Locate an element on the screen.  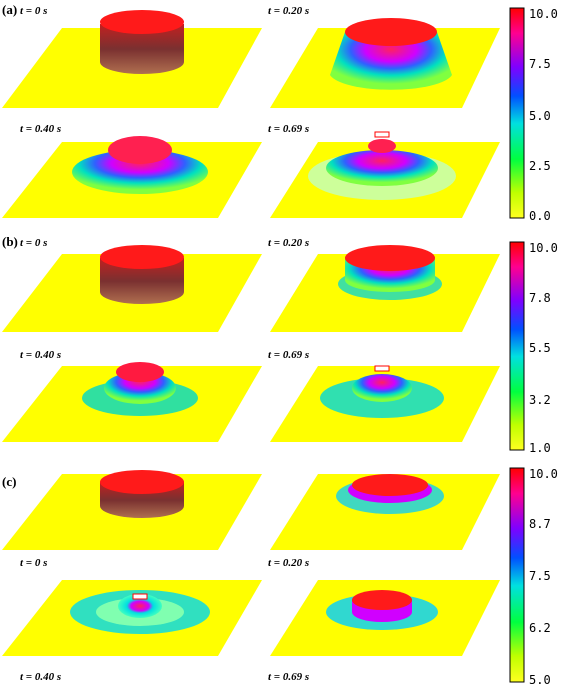
colorbar-a: 10.0 7.5 5.0 2.5 0.0 is located at coordinates (533, 115).